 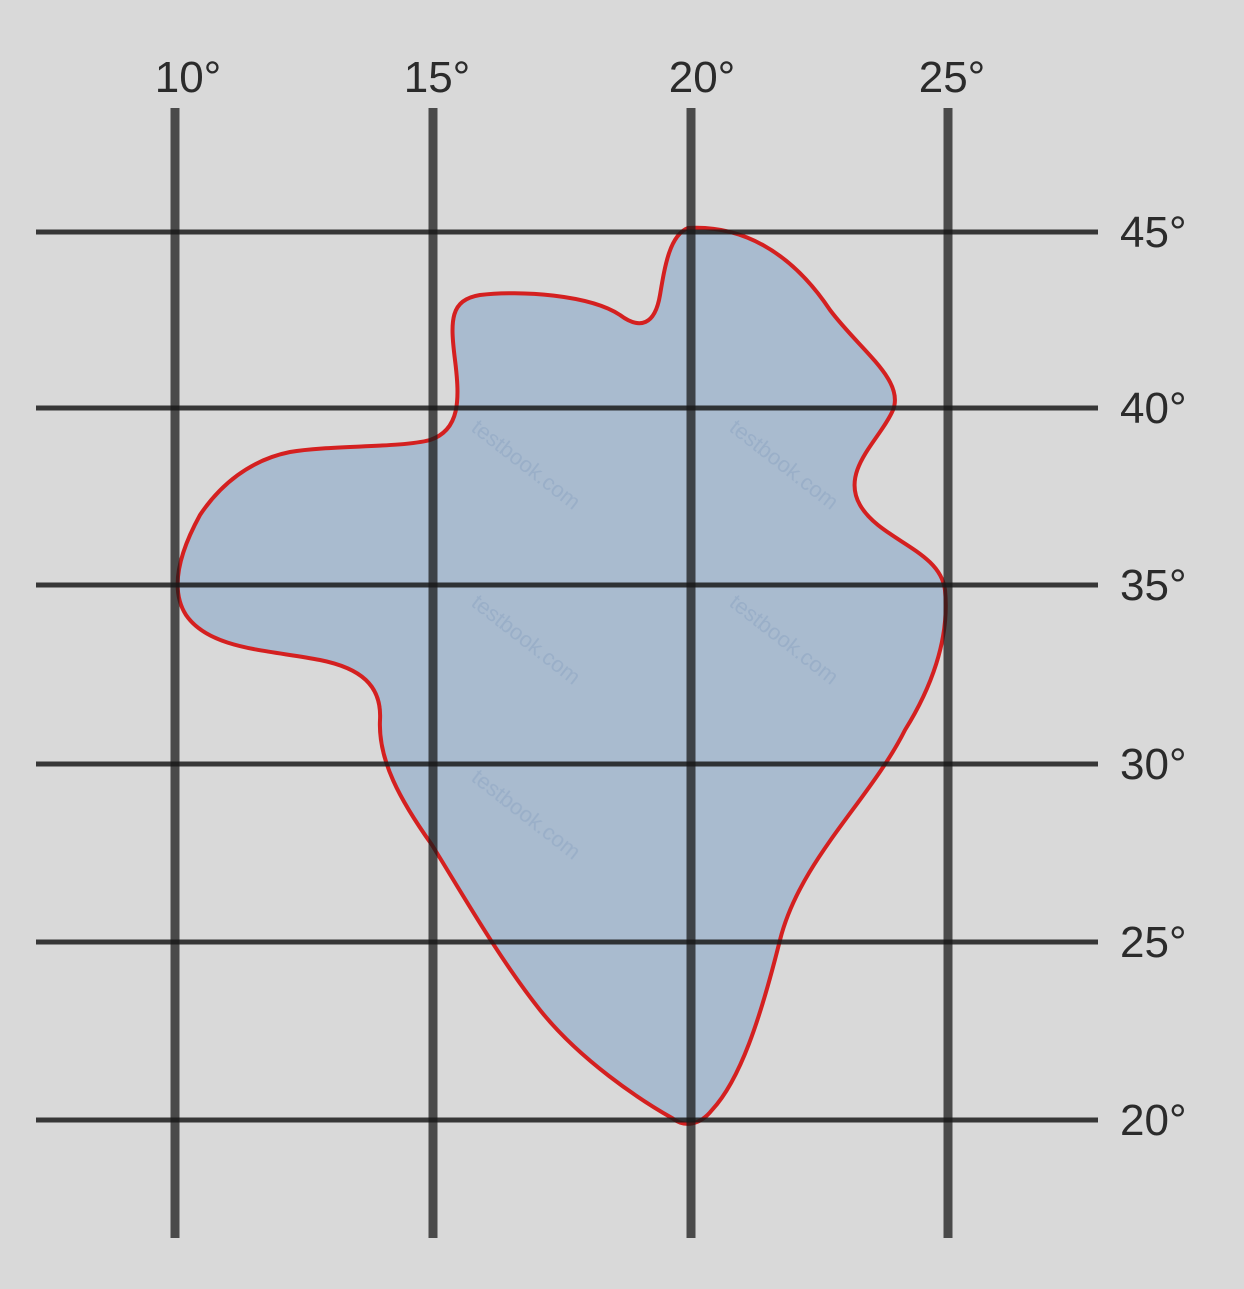 I want to click on longitude-label: 10°, so click(x=188, y=77).